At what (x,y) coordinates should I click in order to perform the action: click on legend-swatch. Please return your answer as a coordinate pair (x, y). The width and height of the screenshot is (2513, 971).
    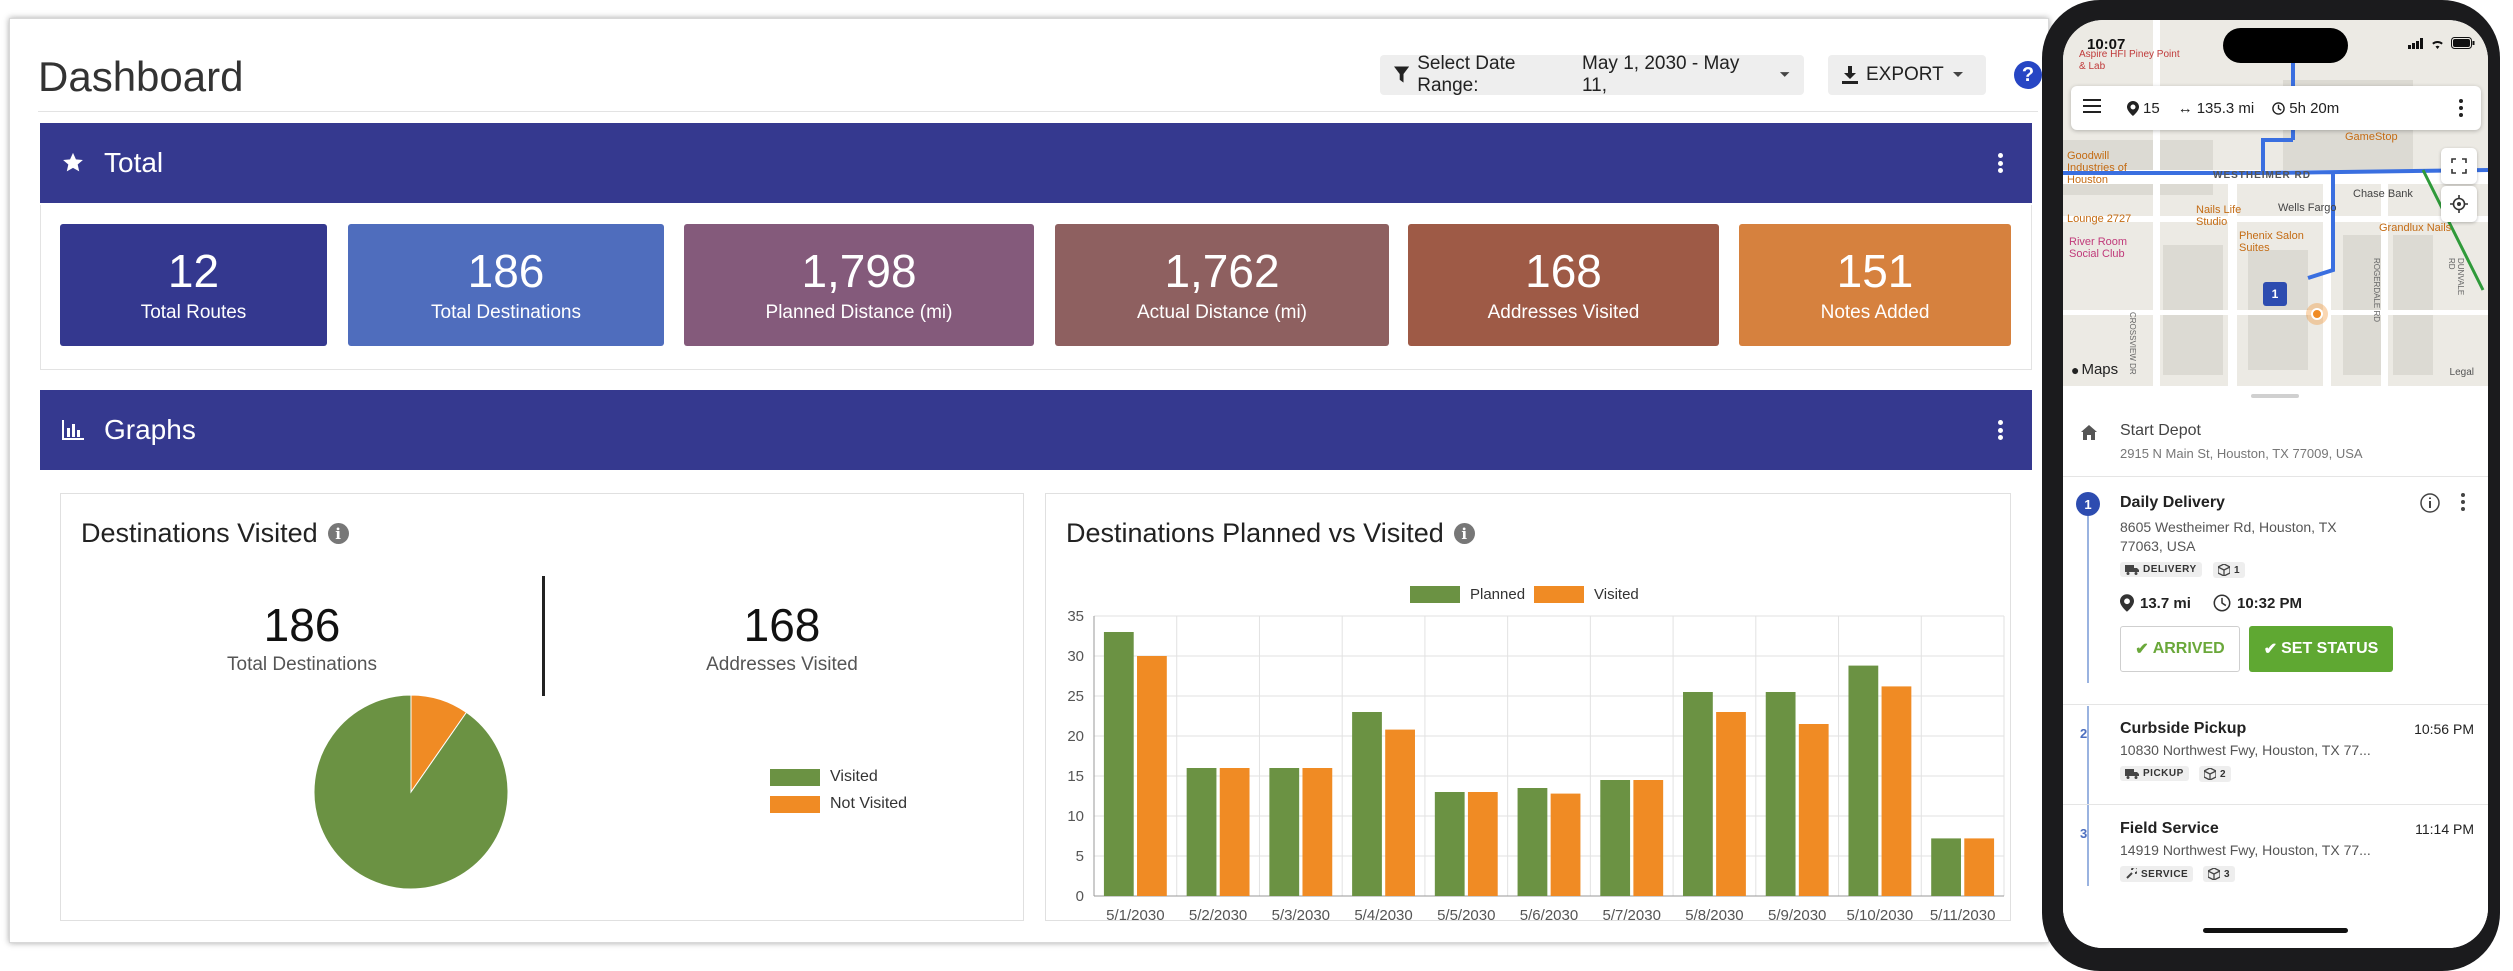
    Looking at the image, I should click on (795, 777).